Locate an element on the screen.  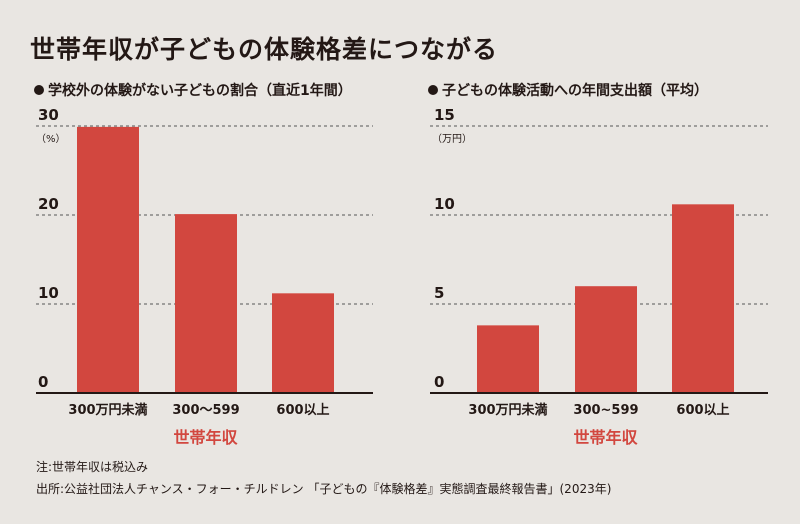
y-tick-label: 5 is located at coordinates (439, 293).